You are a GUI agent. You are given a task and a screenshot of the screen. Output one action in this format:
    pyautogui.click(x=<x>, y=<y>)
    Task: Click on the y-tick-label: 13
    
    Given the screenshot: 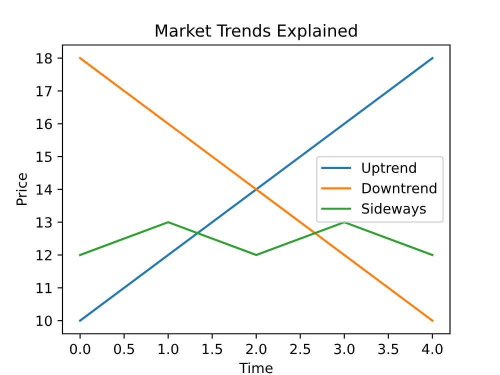 What is the action you would take?
    pyautogui.click(x=44, y=222)
    